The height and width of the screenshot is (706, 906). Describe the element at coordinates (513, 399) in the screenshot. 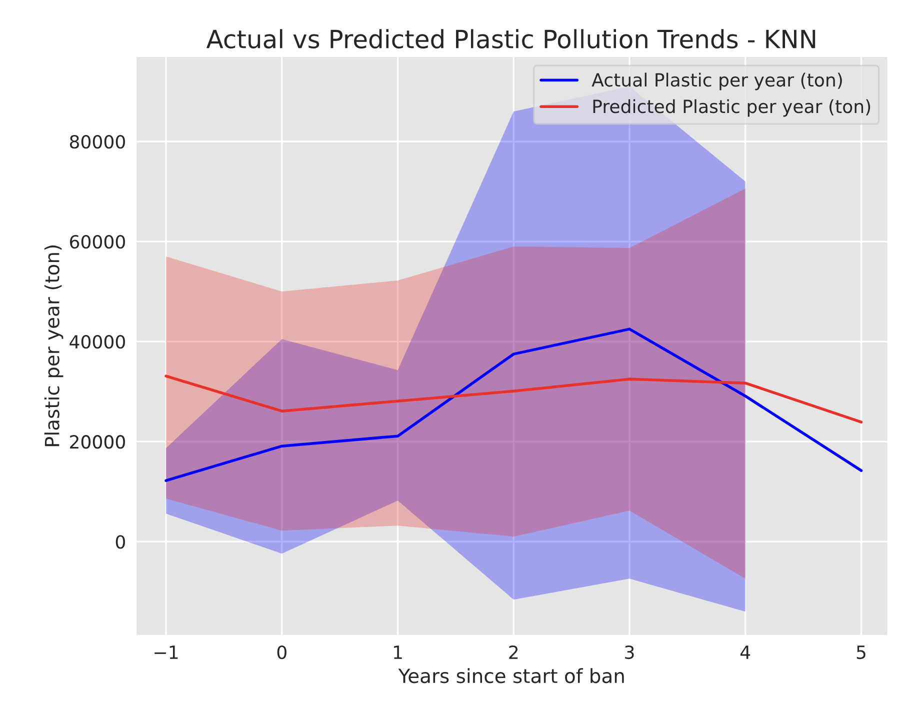

I see `line-series` at that location.